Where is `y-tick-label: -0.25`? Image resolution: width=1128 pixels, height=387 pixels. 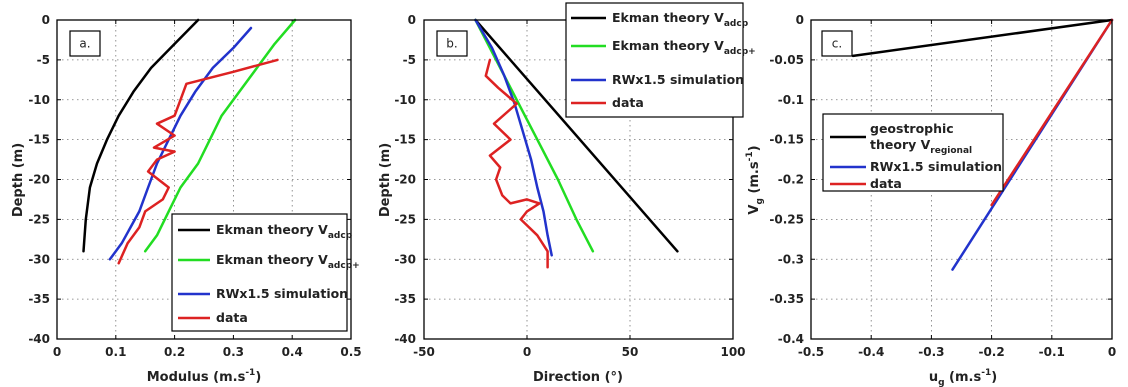
y-tick-label: -0.25 is located at coordinates (786, 219).